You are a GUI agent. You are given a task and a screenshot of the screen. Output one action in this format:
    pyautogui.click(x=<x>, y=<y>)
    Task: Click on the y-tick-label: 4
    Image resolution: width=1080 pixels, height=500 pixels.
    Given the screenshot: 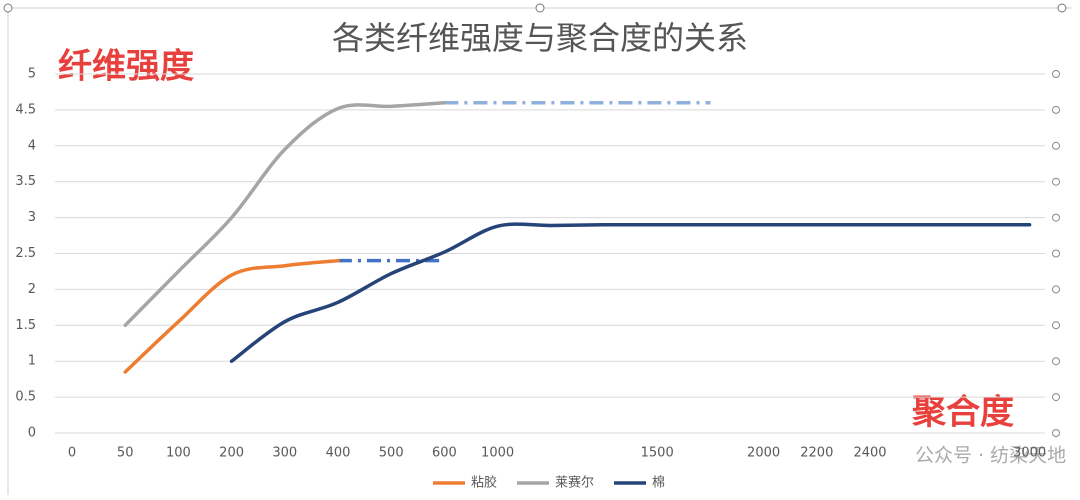 What is the action you would take?
    pyautogui.click(x=32, y=145)
    